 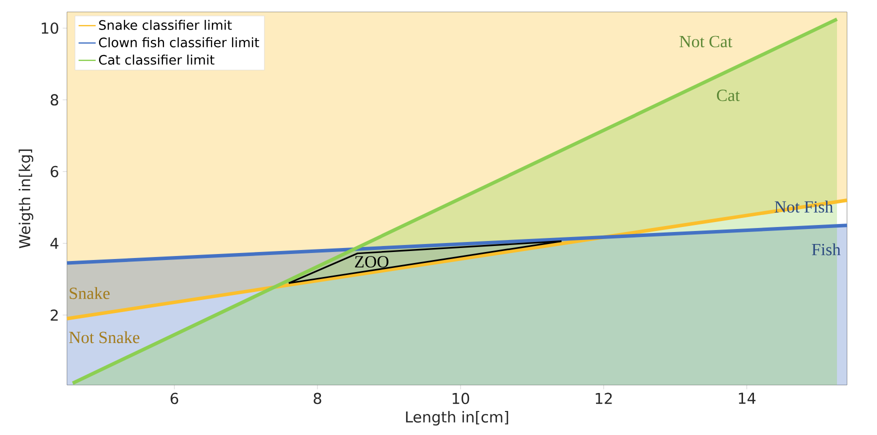 What do you see at coordinates (179, 42) in the screenshot?
I see `legend-label: Clown fish classifier limit` at bounding box center [179, 42].